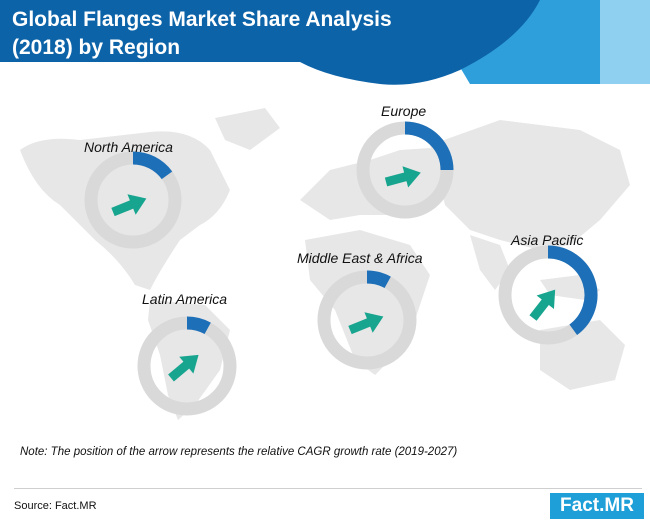 This screenshot has height=524, width=650. Describe the element at coordinates (404, 111) in the screenshot. I see `label-europe: Europe` at that location.